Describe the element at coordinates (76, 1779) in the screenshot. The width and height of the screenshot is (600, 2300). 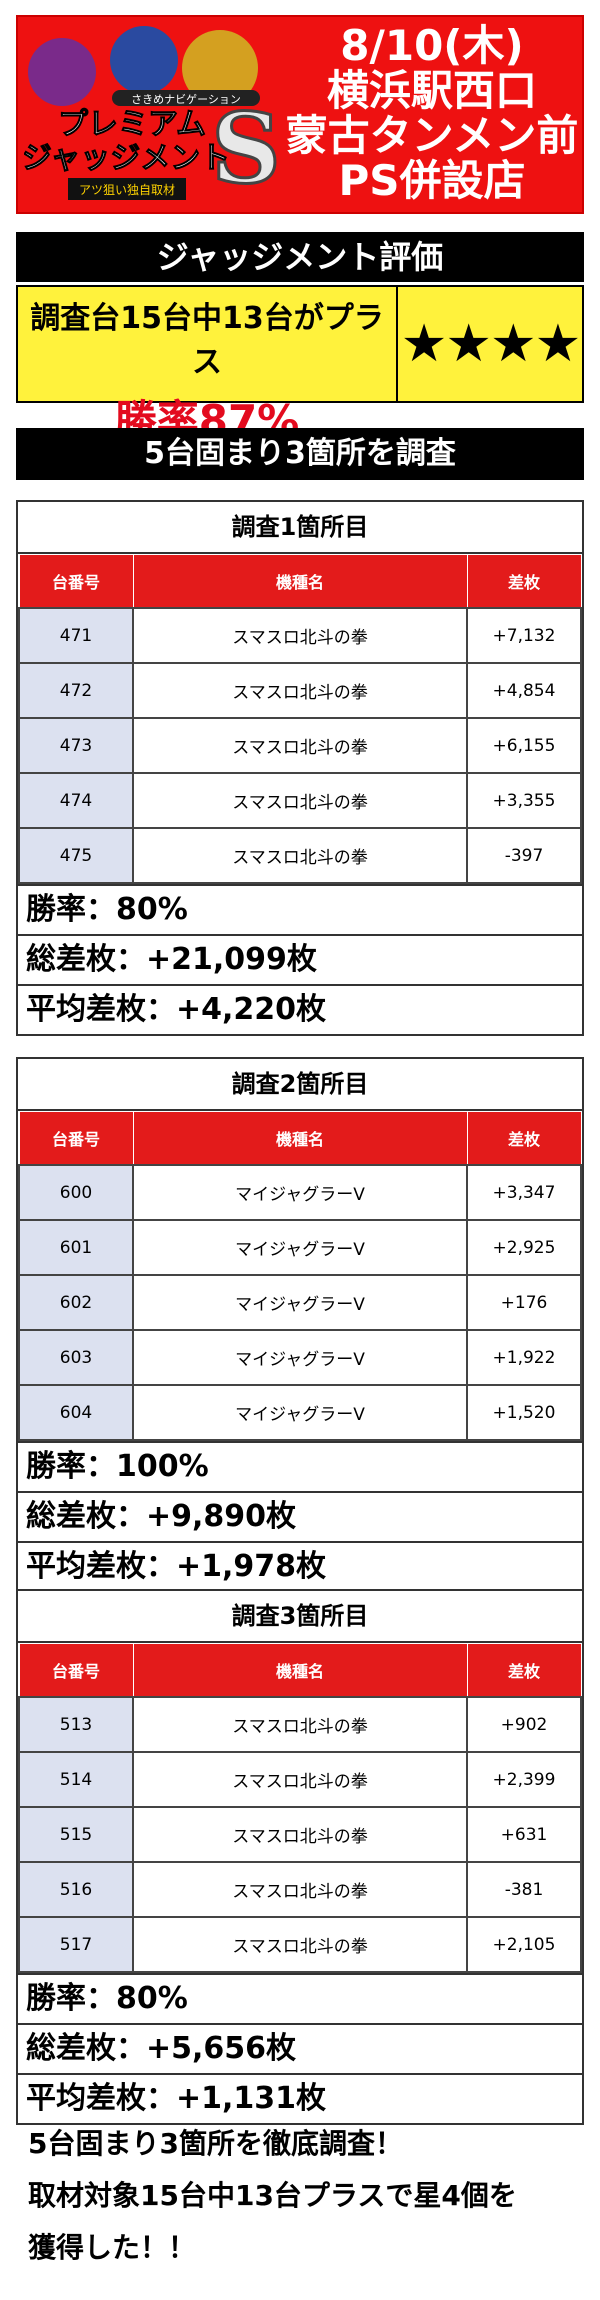
I see `machine-number: 514` at that location.